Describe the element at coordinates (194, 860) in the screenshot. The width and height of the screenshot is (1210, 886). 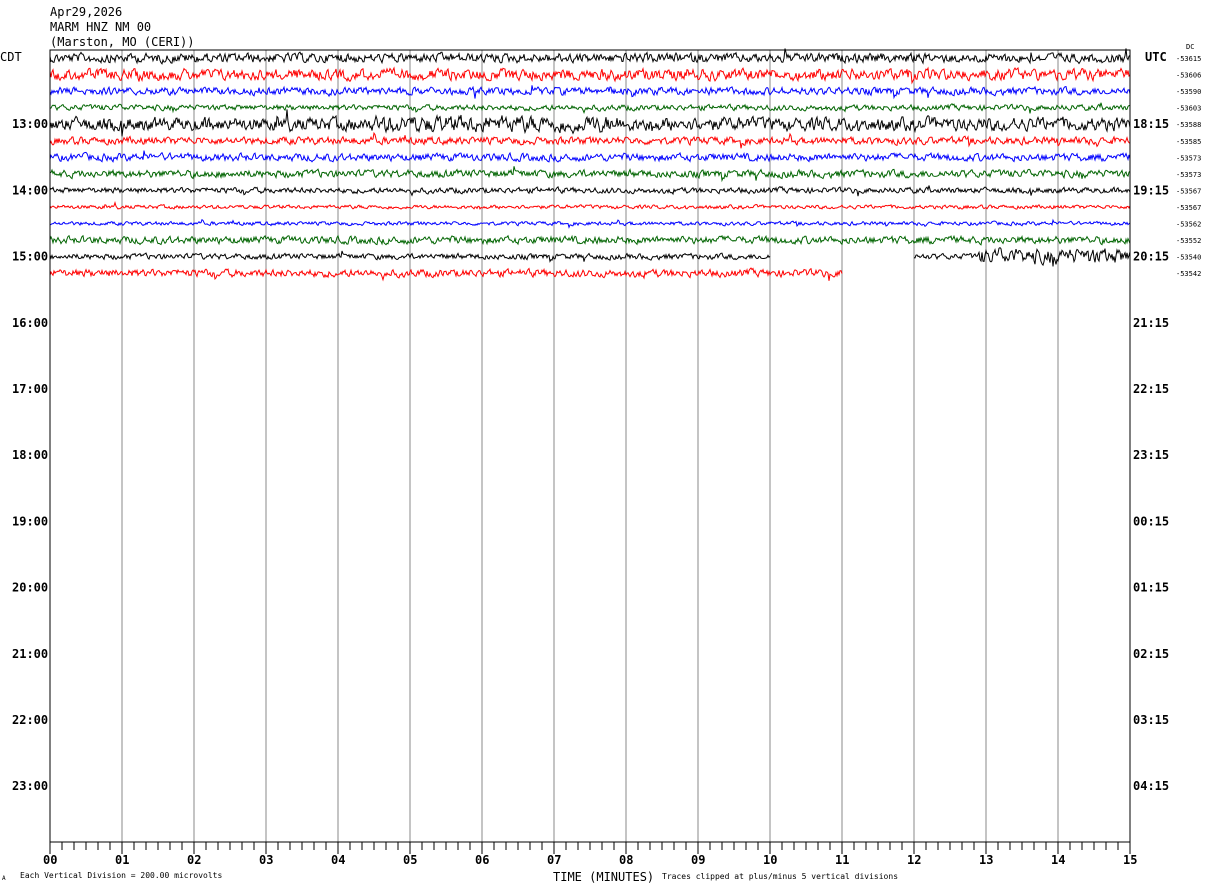
I see `x-tick-label: 02` at that location.